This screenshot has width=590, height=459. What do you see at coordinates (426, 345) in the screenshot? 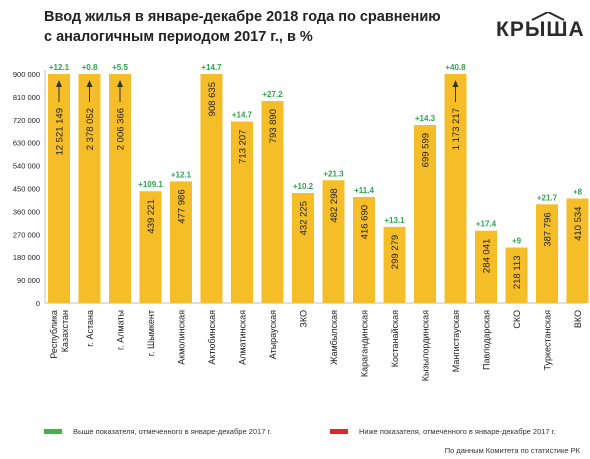
I see `category-label: Кызылординская` at bounding box center [426, 345].